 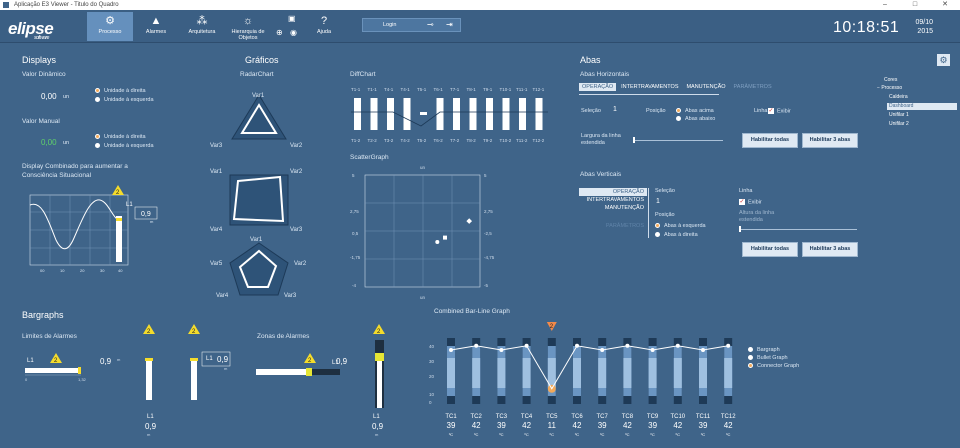 I want to click on combined-category: TC1, so click(x=451, y=417).